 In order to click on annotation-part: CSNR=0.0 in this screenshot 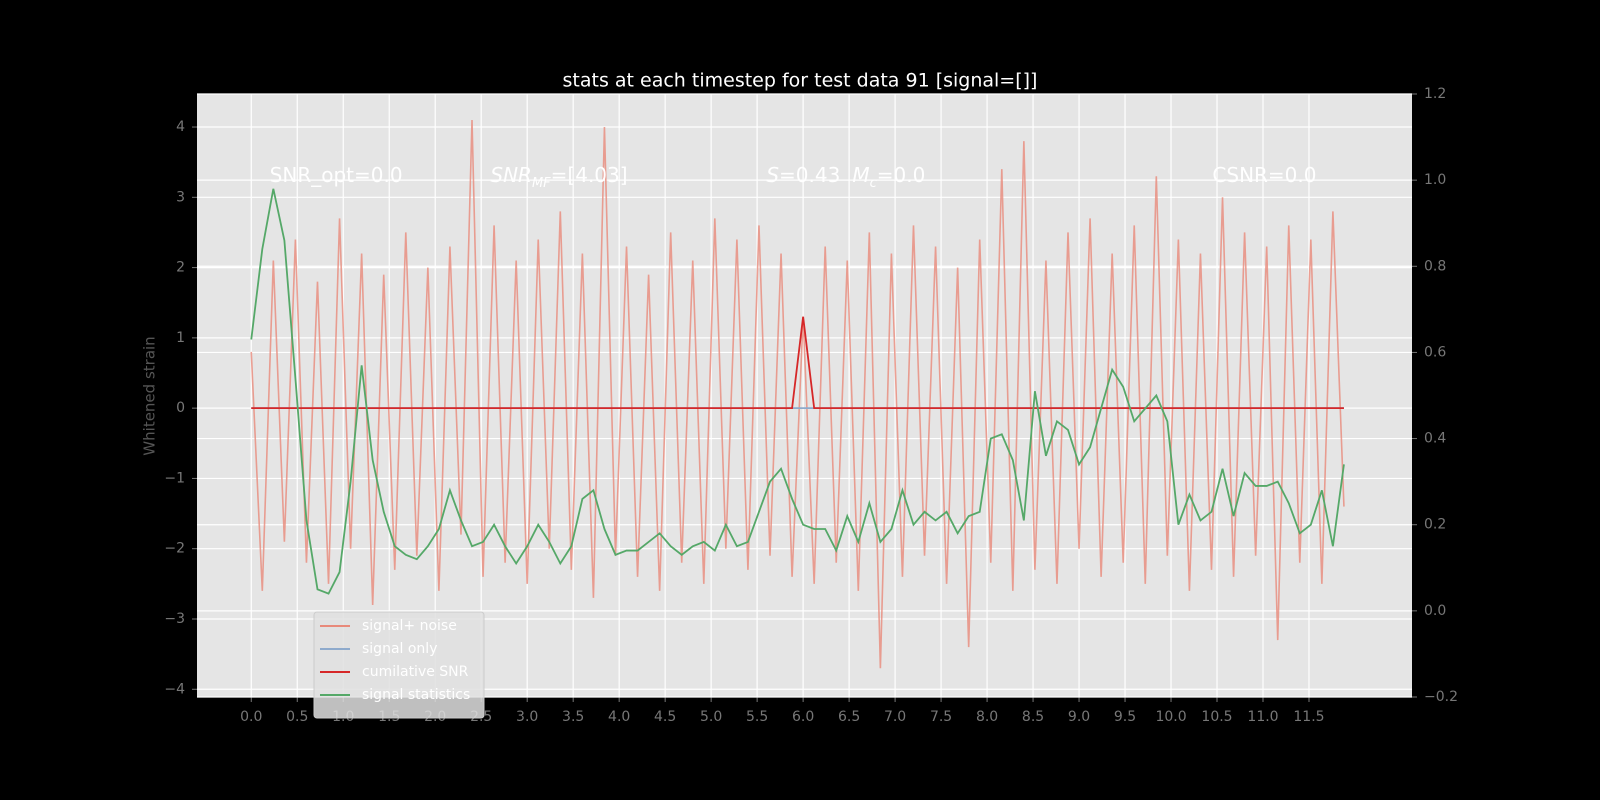, I will do `click(1264, 175)`.